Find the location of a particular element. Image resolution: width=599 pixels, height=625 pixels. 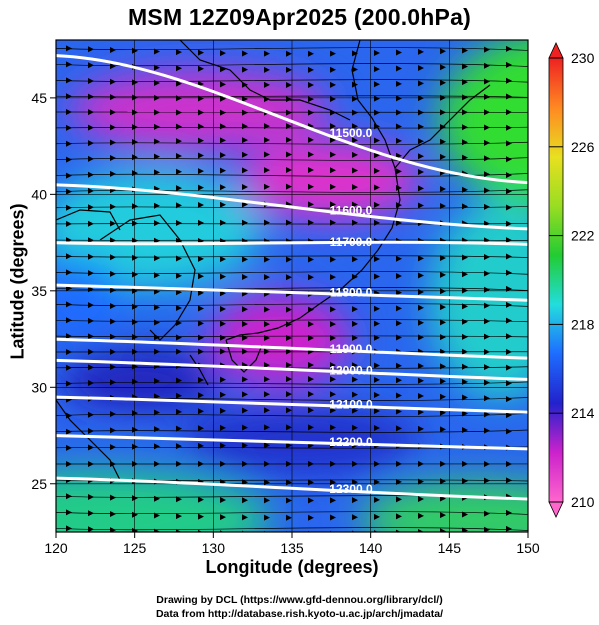

y-tick-label: 35 is located at coordinates (39, 291).